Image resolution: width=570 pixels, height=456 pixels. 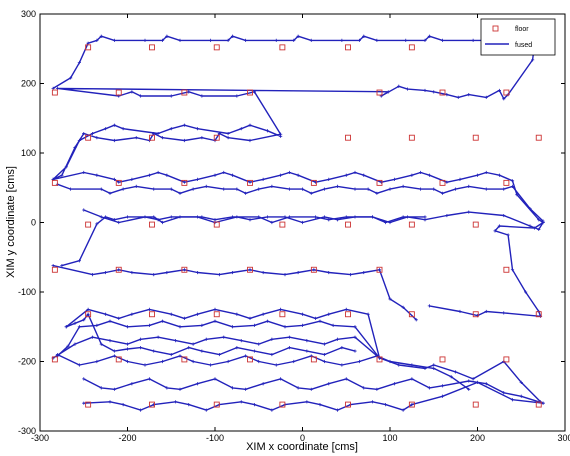 I want to click on y-tick-label: 200, so click(x=28, y=84).